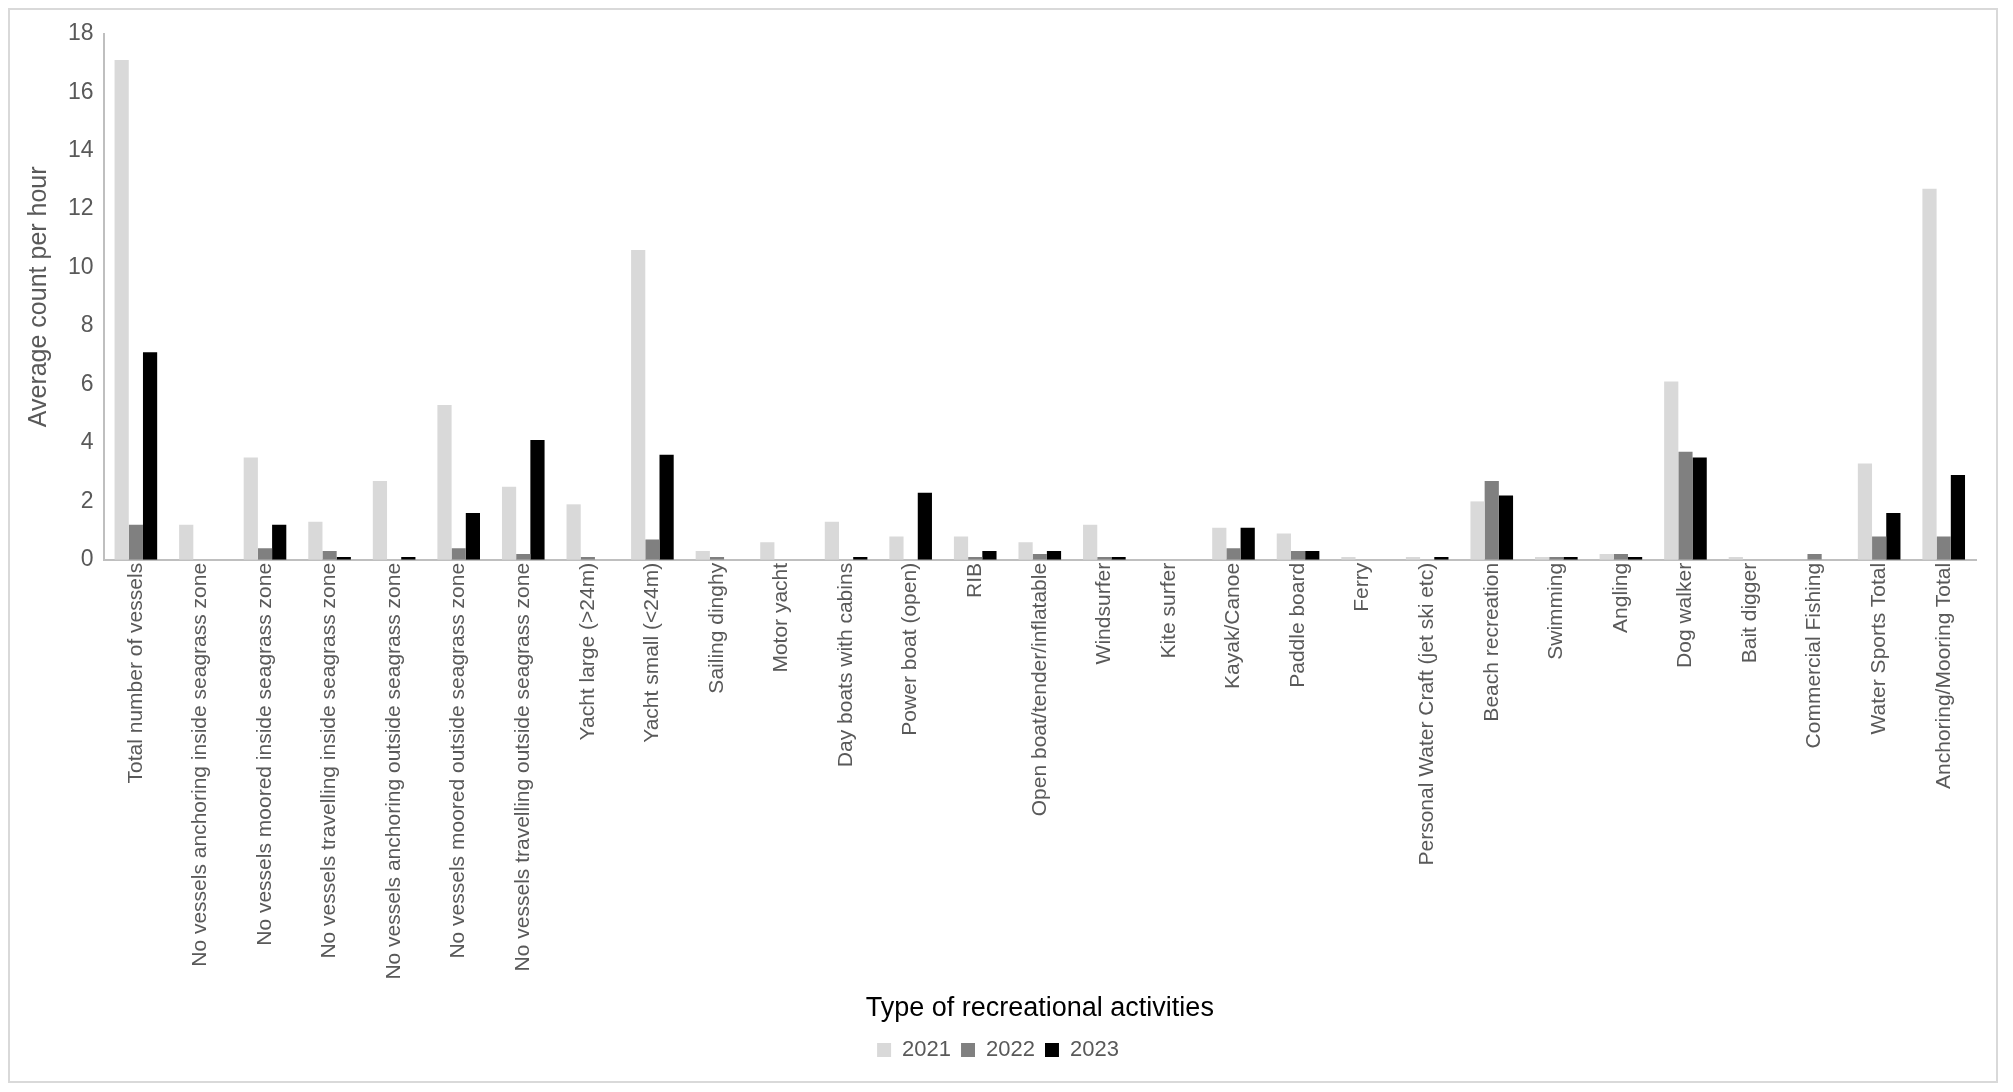 The image size is (2013, 1092). What do you see at coordinates (80, 32) in the screenshot?
I see `y-tick-label: 18` at bounding box center [80, 32].